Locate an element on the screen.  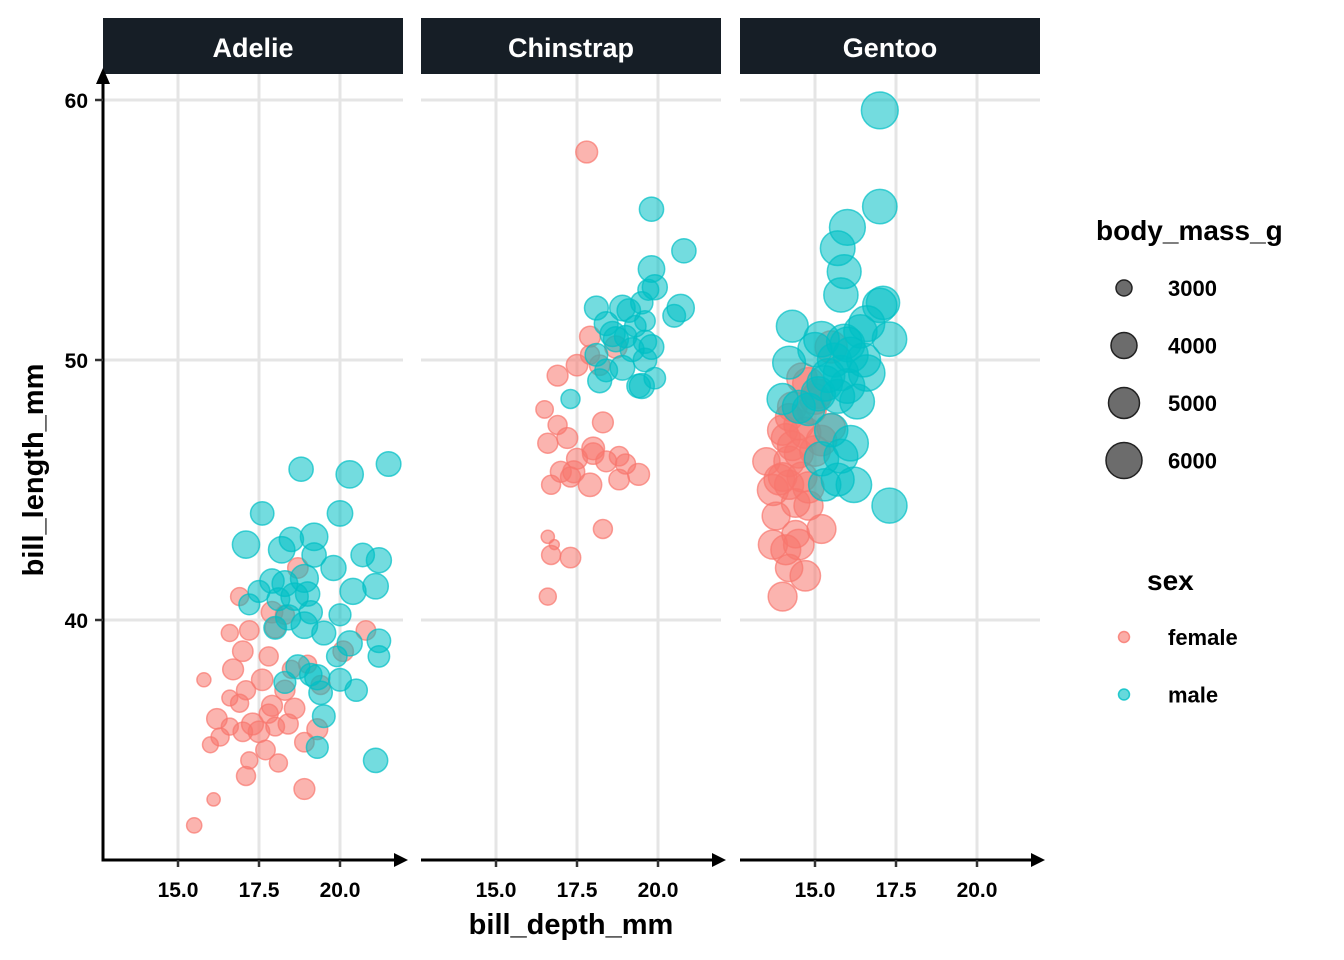
facet-strip-label: Gentoo is located at coordinates (890, 48).